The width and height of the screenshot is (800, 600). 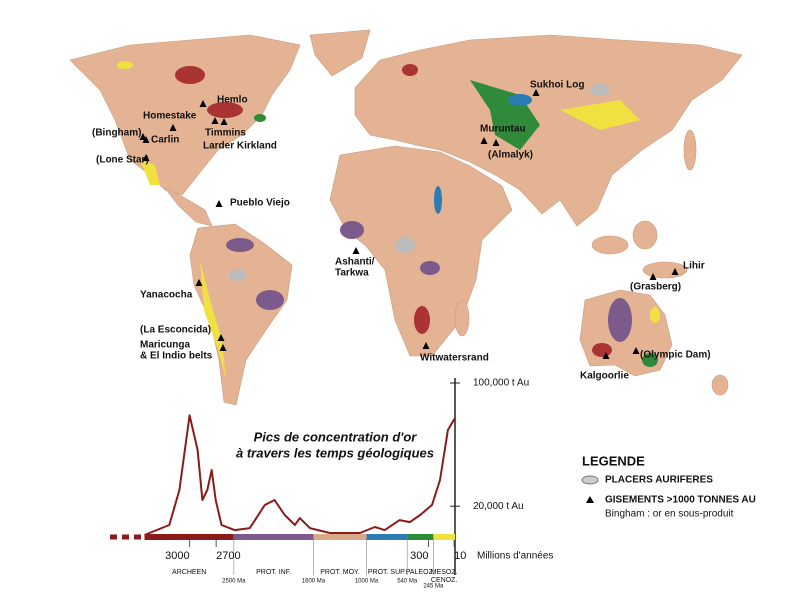 What do you see at coordinates (659, 480) in the screenshot?
I see `legend-label: PLACERS AURIFERES` at bounding box center [659, 480].